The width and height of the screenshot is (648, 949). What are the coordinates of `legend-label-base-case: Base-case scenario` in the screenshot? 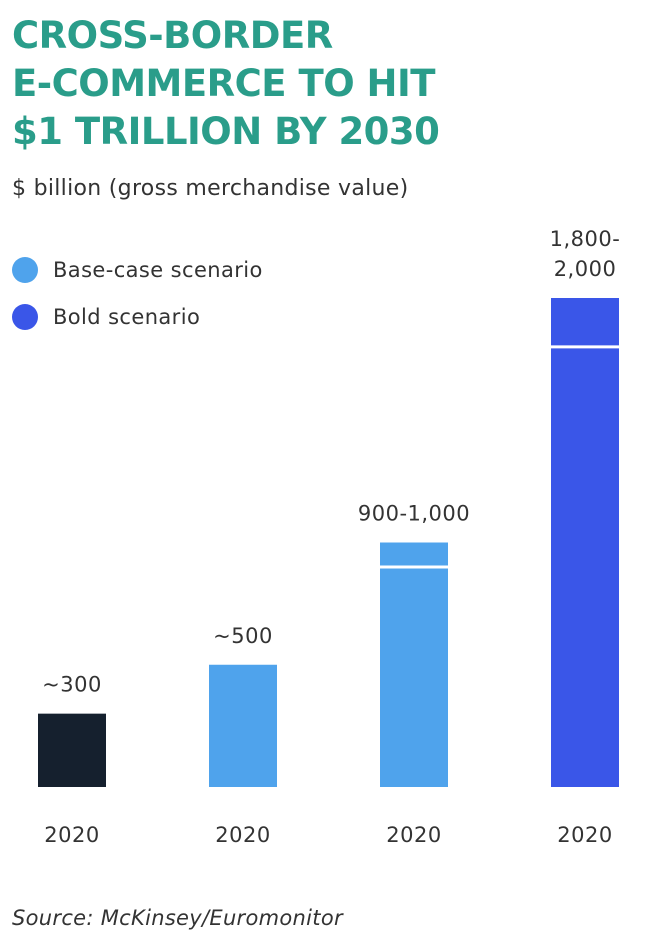 It's located at (158, 269).